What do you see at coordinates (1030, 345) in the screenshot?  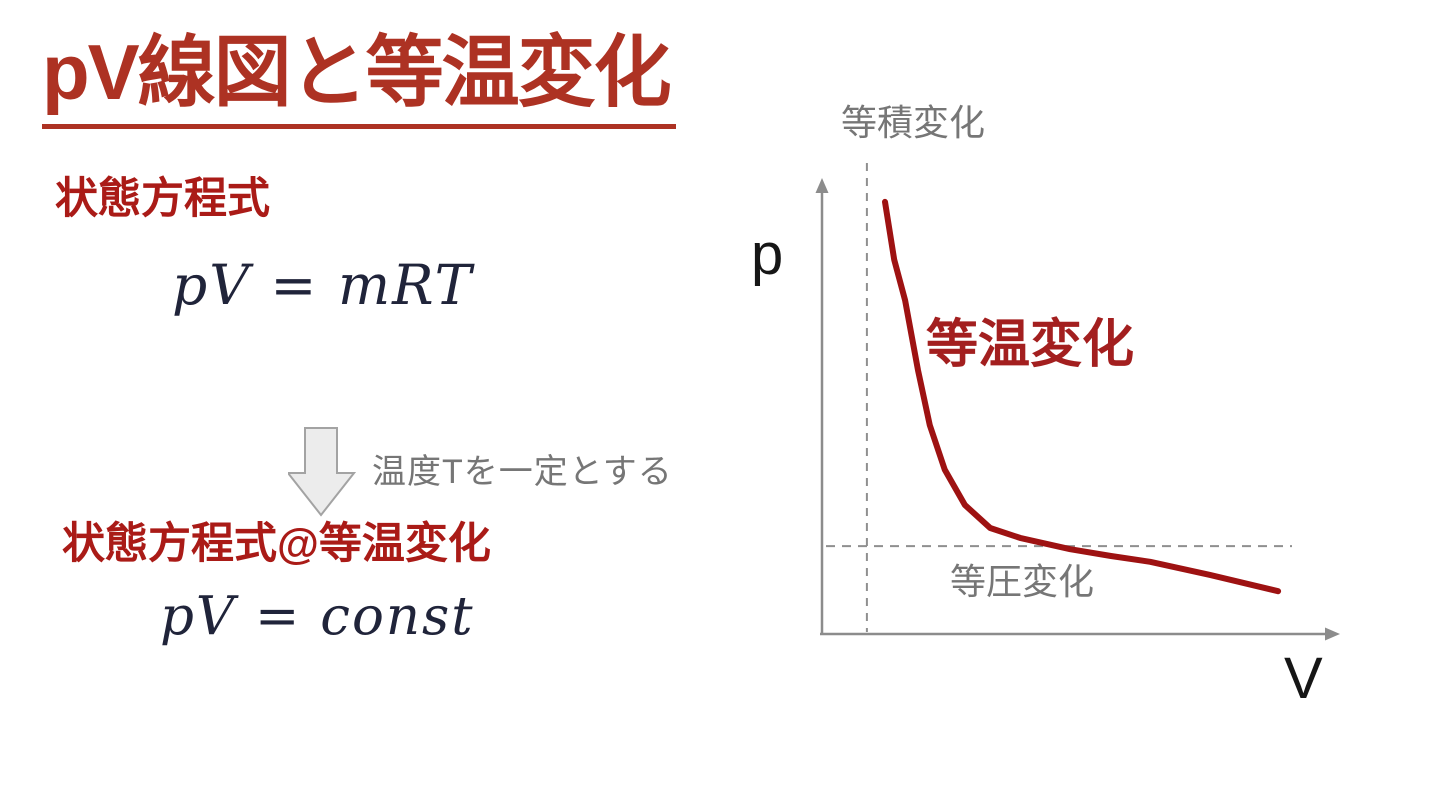 I see `isotherm-label: 等温変化` at bounding box center [1030, 345].